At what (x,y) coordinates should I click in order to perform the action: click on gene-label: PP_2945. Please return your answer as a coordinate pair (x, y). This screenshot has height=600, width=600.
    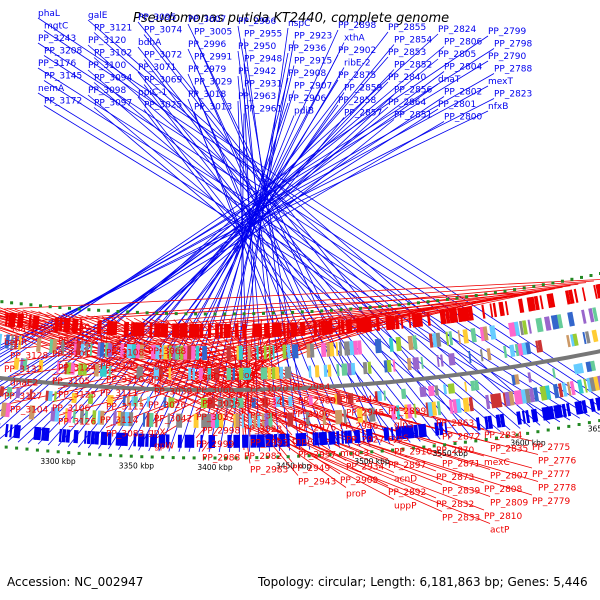
    Looking at the image, I should click on (365, 414).